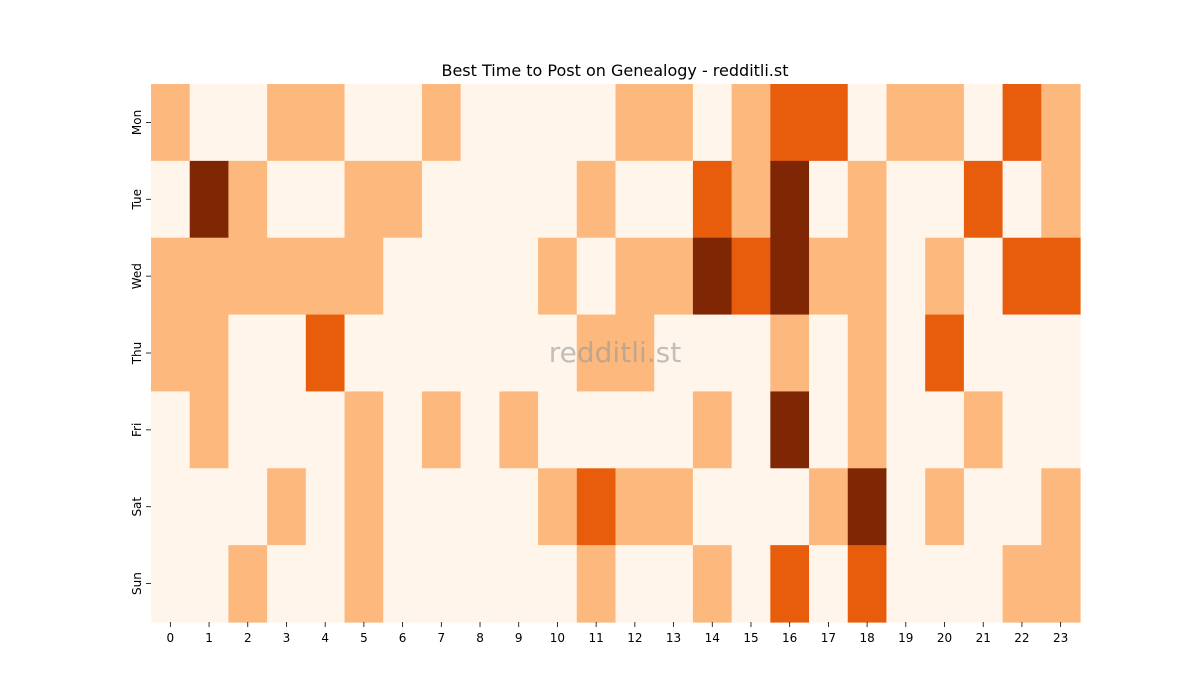 The height and width of the screenshot is (700, 1200). What do you see at coordinates (866, 638) in the screenshot?
I see `x-tick-label: 18` at bounding box center [866, 638].